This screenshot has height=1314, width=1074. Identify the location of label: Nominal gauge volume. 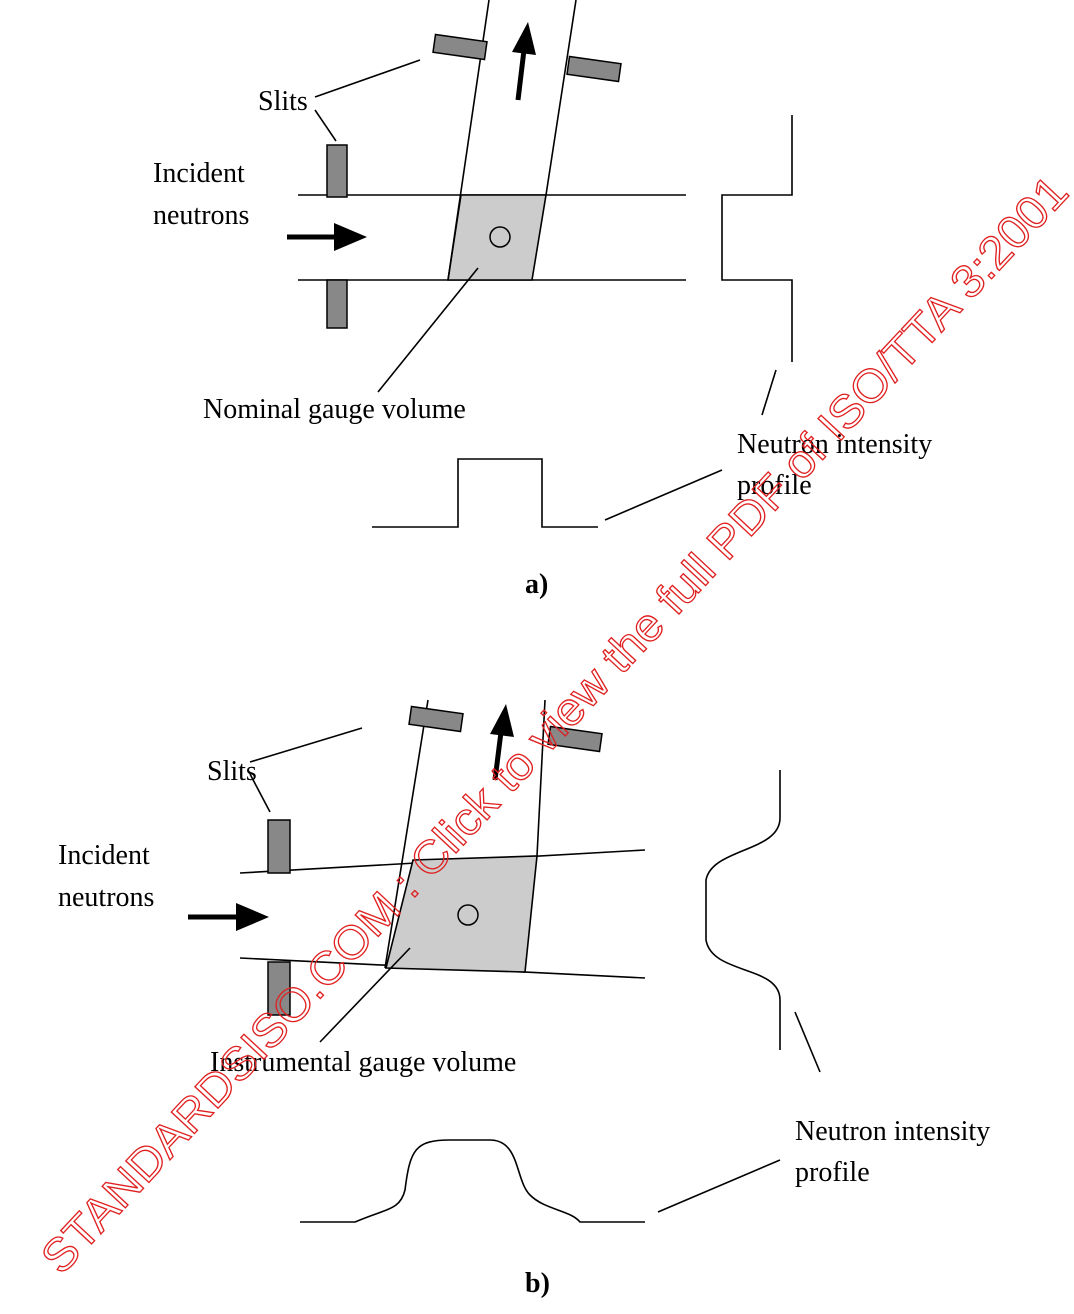
(334, 409).